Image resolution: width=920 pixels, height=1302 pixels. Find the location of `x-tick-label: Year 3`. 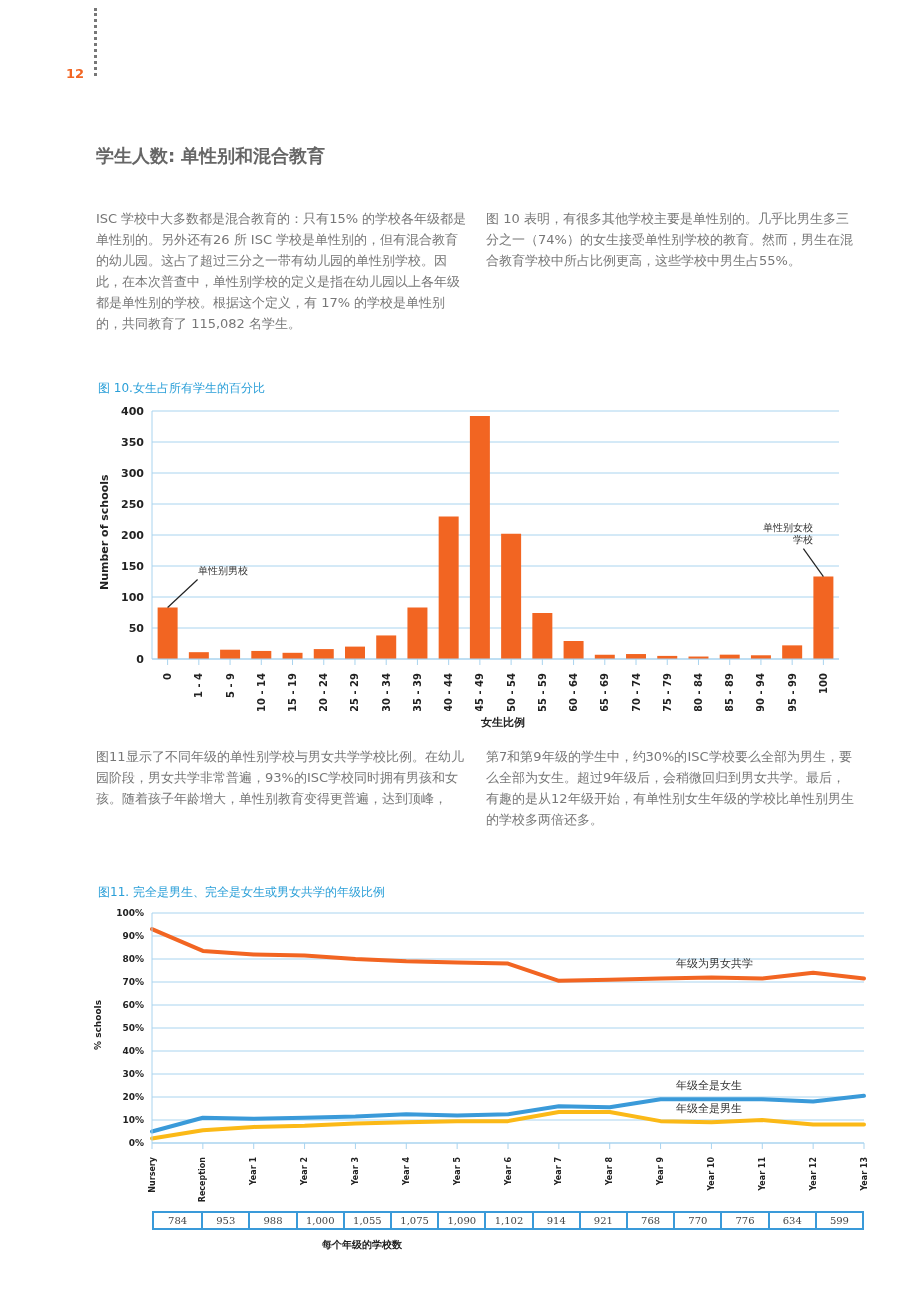

x-tick-label: Year 3 is located at coordinates (355, 1172).